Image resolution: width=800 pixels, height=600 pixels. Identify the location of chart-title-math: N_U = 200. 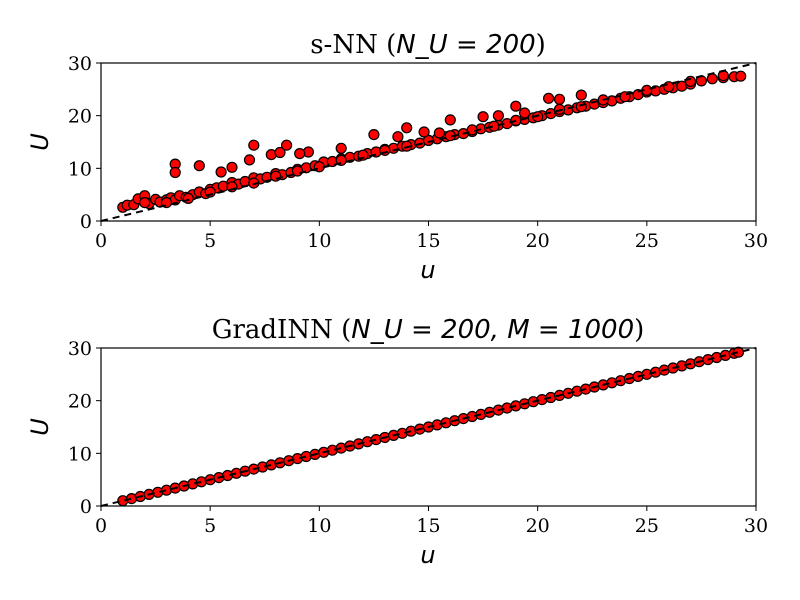
(465, 45).